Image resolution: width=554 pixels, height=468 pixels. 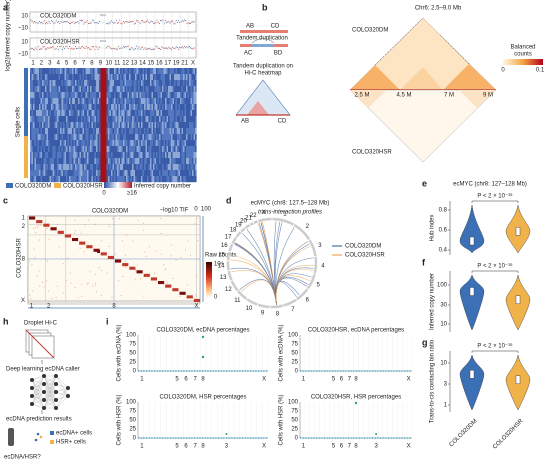 I want to click on tick-label: 2, so click(x=49, y=307).